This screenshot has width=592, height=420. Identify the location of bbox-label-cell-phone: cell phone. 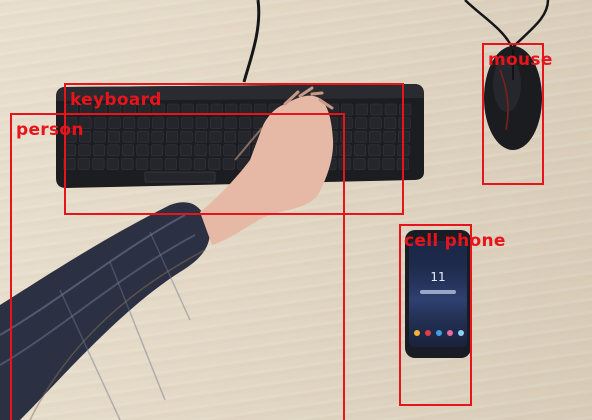
(455, 241).